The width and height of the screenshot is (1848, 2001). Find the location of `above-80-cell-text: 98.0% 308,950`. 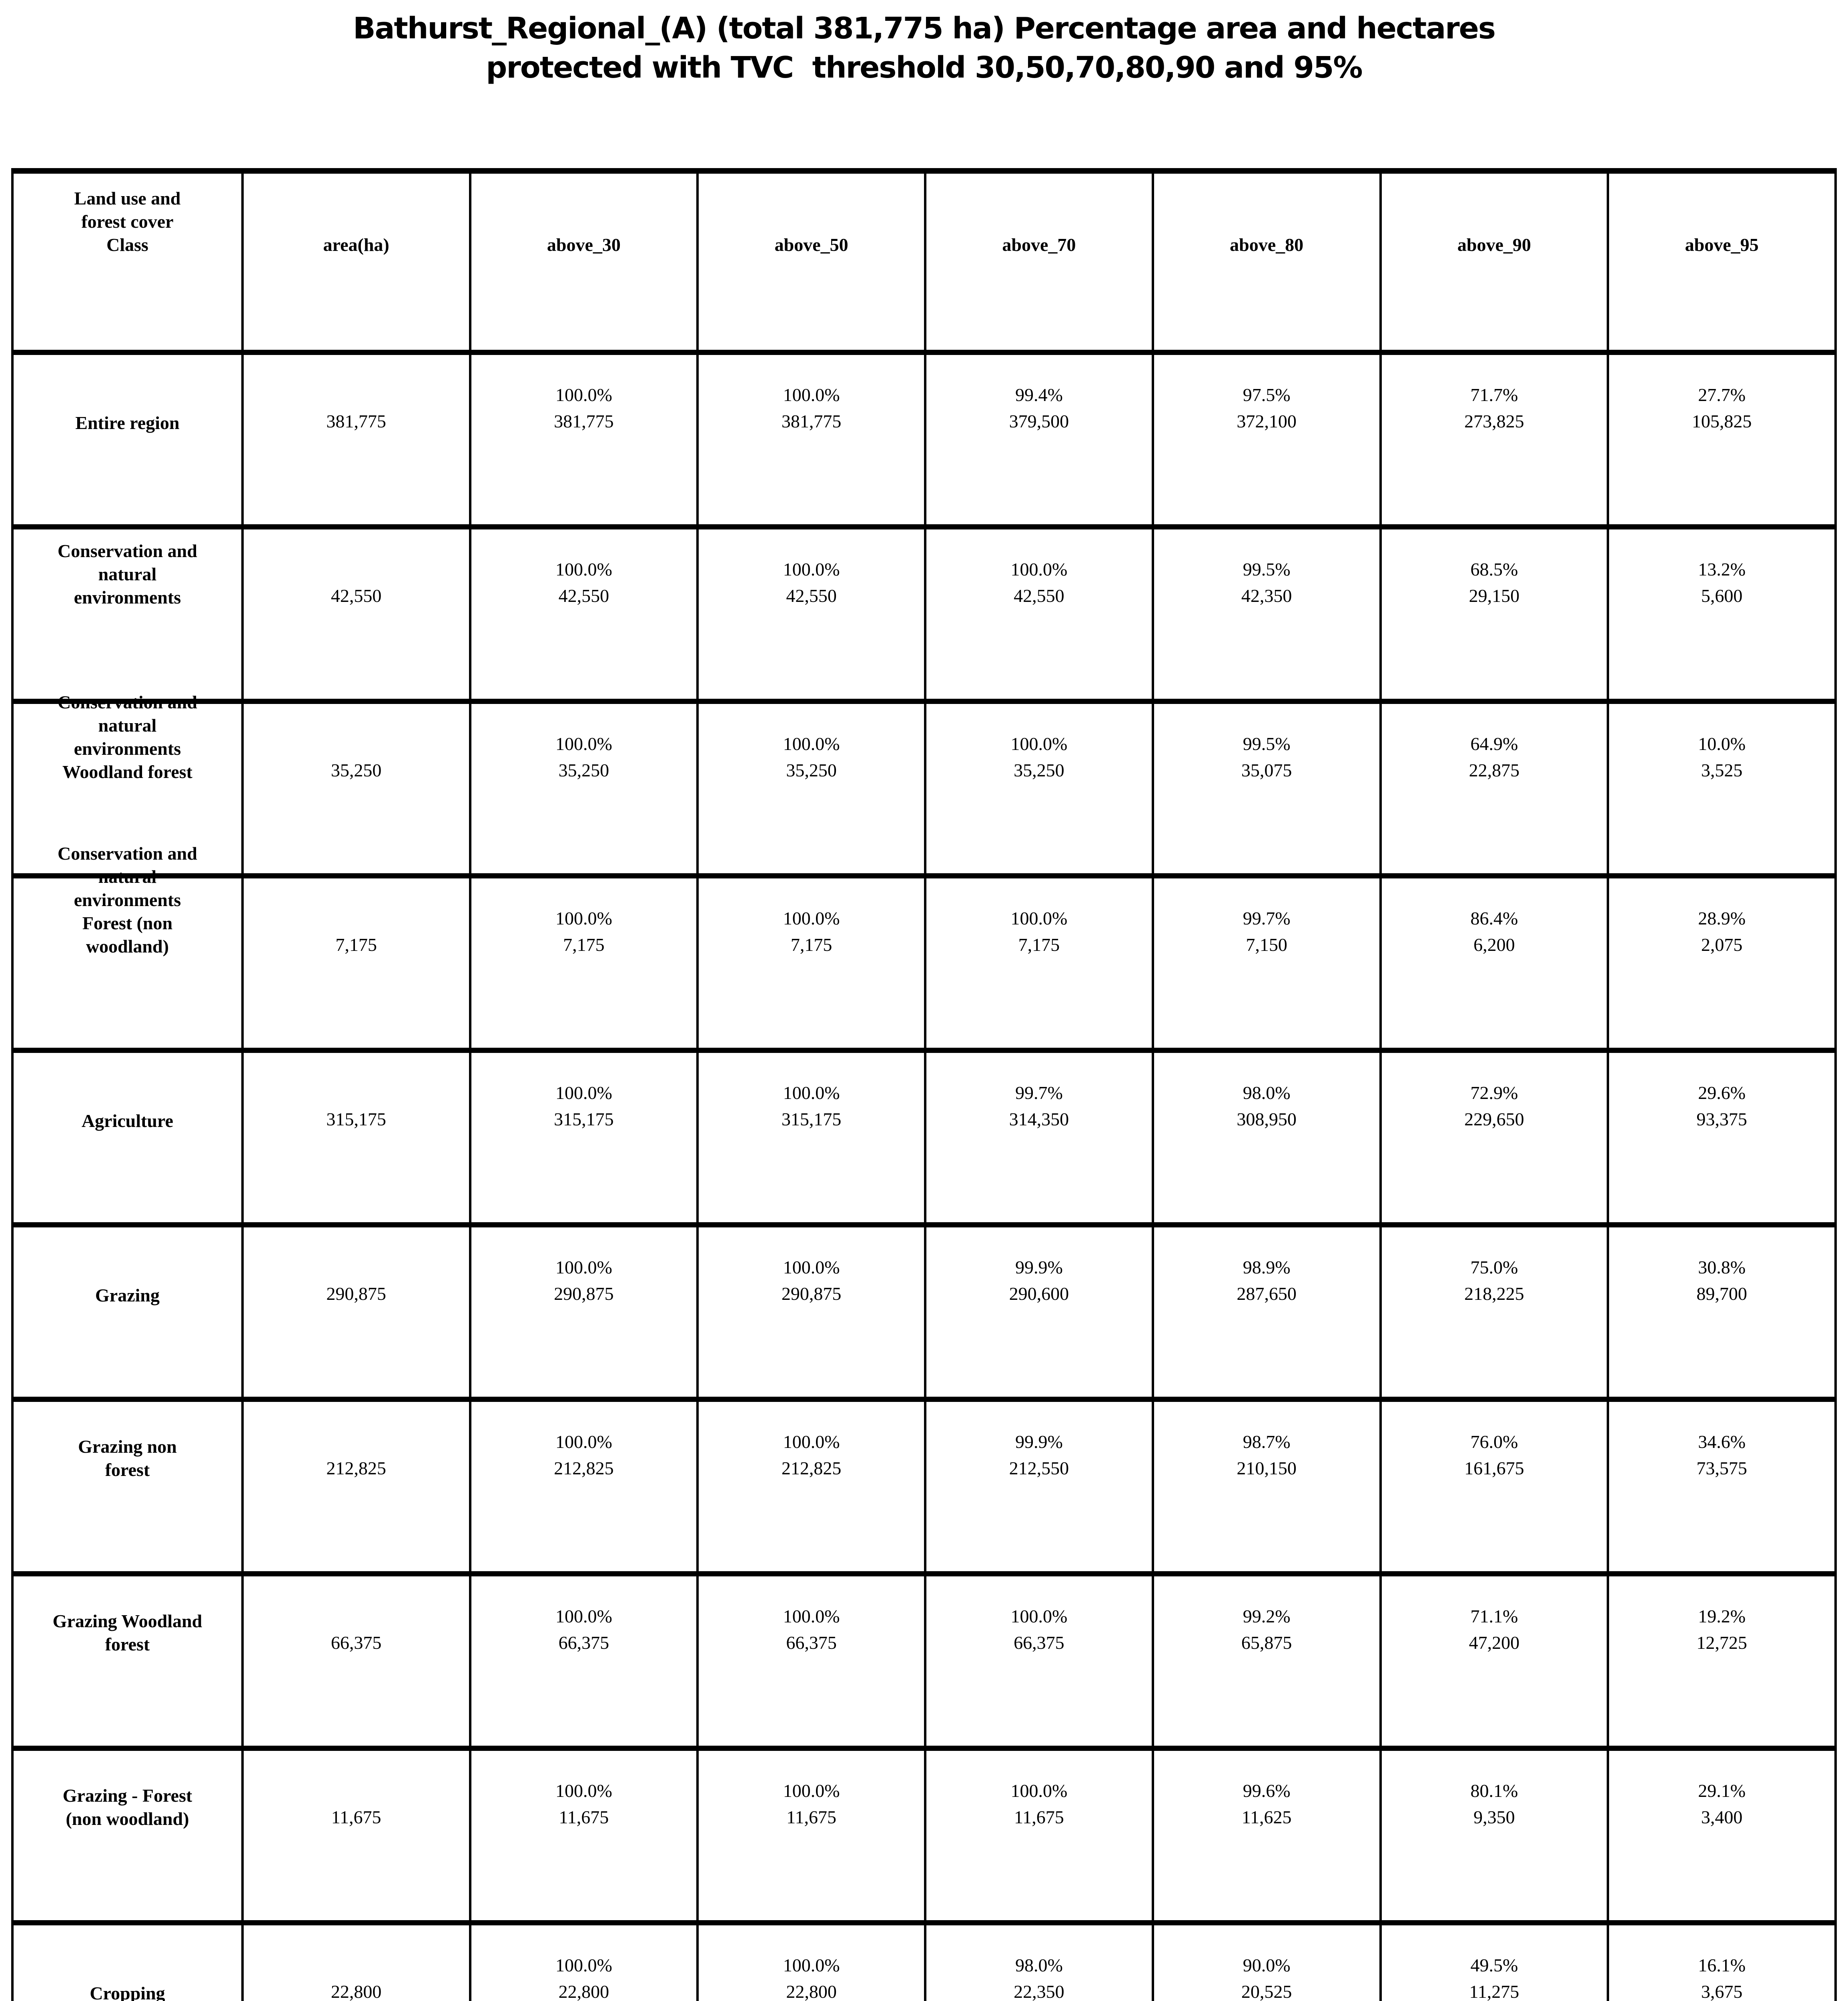

above-80-cell-text: 98.0% 308,950 is located at coordinates (1267, 1105).